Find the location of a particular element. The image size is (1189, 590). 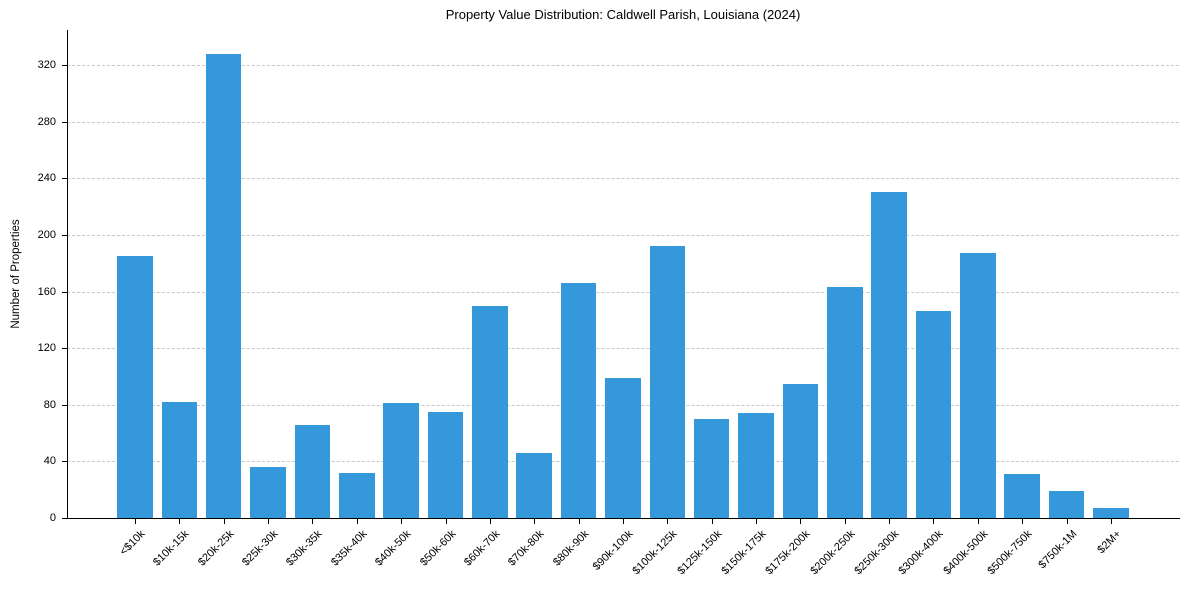

x-tick-label: $2M+ is located at coordinates (1109, 542).